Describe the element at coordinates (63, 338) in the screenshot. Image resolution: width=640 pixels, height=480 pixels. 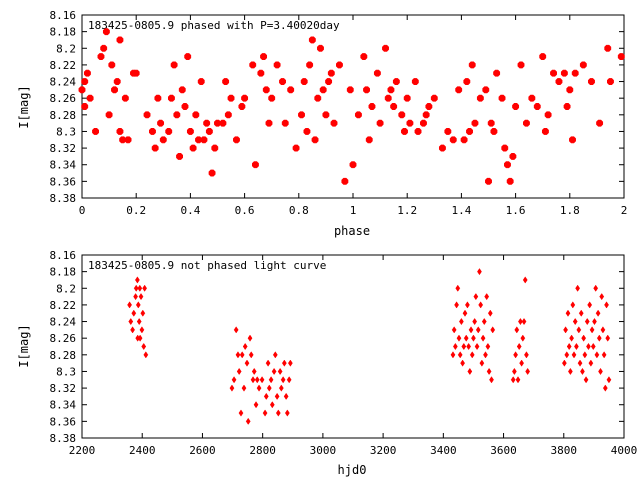
I see `unphased-y-tick-label: 8.26` at that location.